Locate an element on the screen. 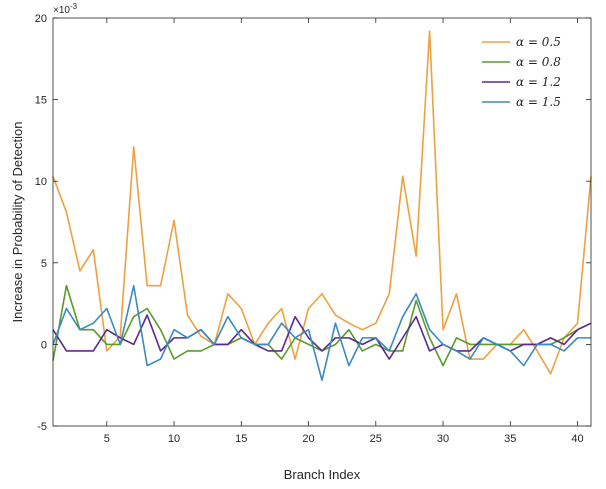 The width and height of the screenshot is (606, 489). legend-label-2: α = 0.8 is located at coordinates (538, 62).